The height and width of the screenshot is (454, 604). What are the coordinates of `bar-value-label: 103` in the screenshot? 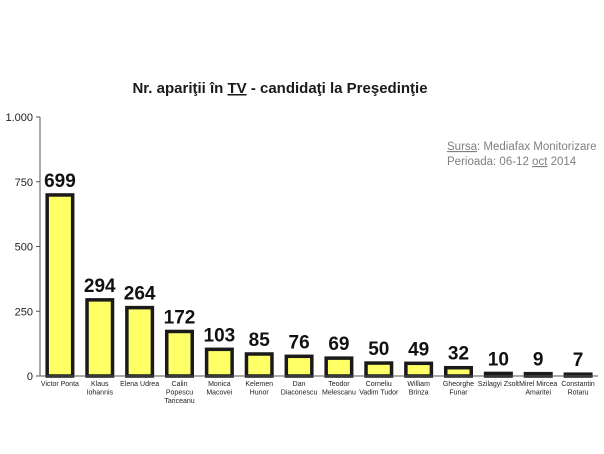 It's located at (220, 335).